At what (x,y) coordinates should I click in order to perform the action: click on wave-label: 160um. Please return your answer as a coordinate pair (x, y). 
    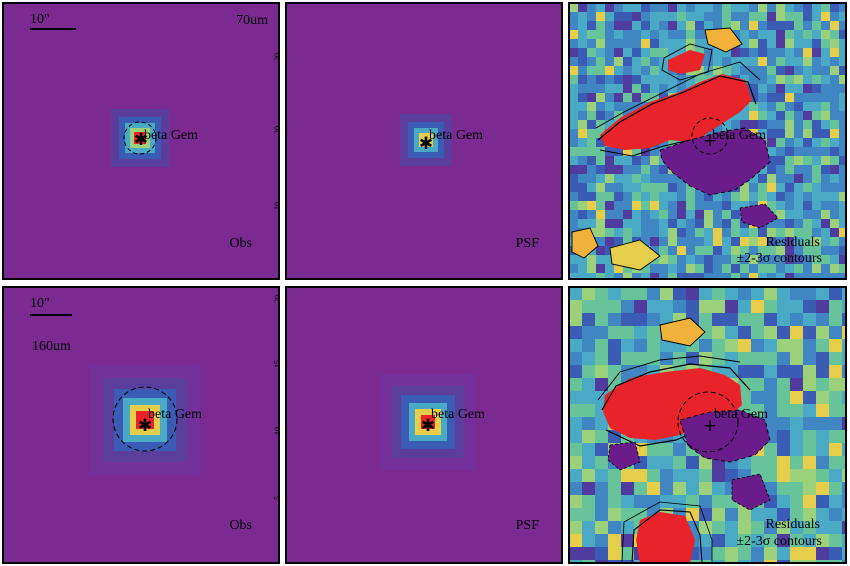
    Looking at the image, I should click on (51, 346).